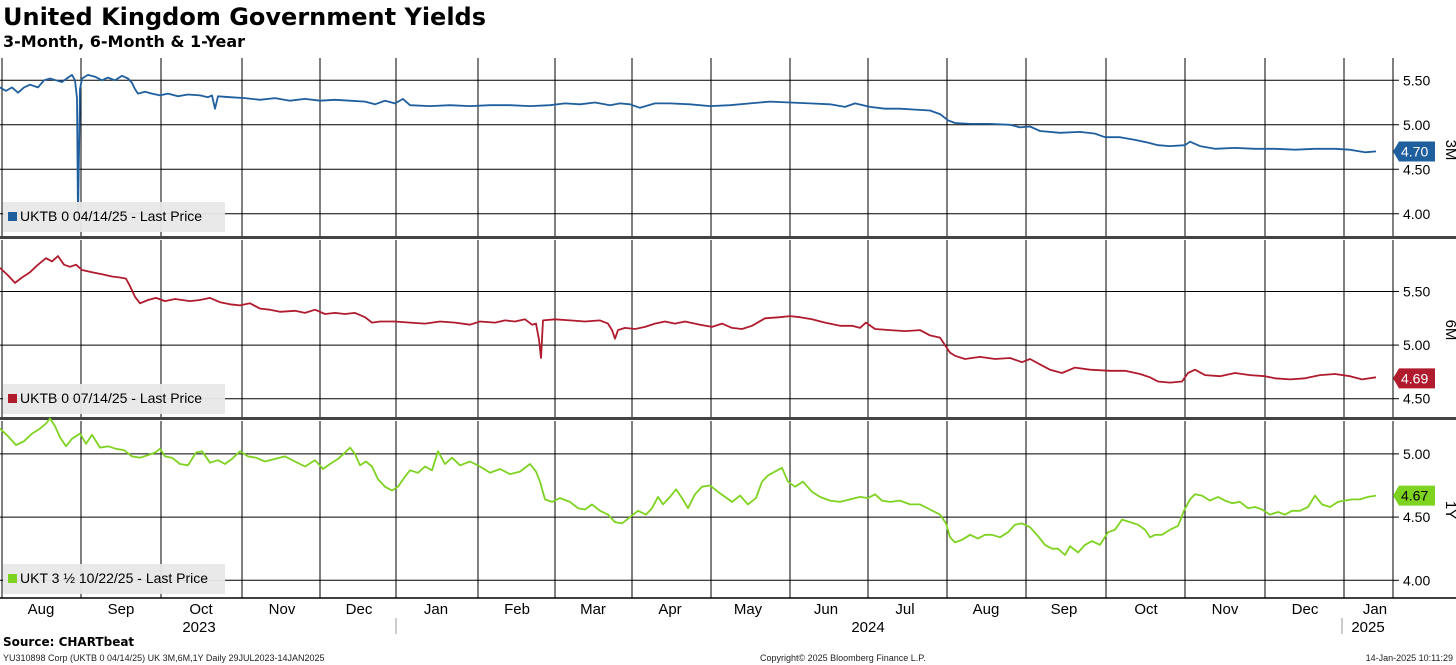 The height and width of the screenshot is (665, 1456). Describe the element at coordinates (1409, 658) in the screenshot. I see `footer-timestamp: 14-Jan-2025 10:11:29` at that location.